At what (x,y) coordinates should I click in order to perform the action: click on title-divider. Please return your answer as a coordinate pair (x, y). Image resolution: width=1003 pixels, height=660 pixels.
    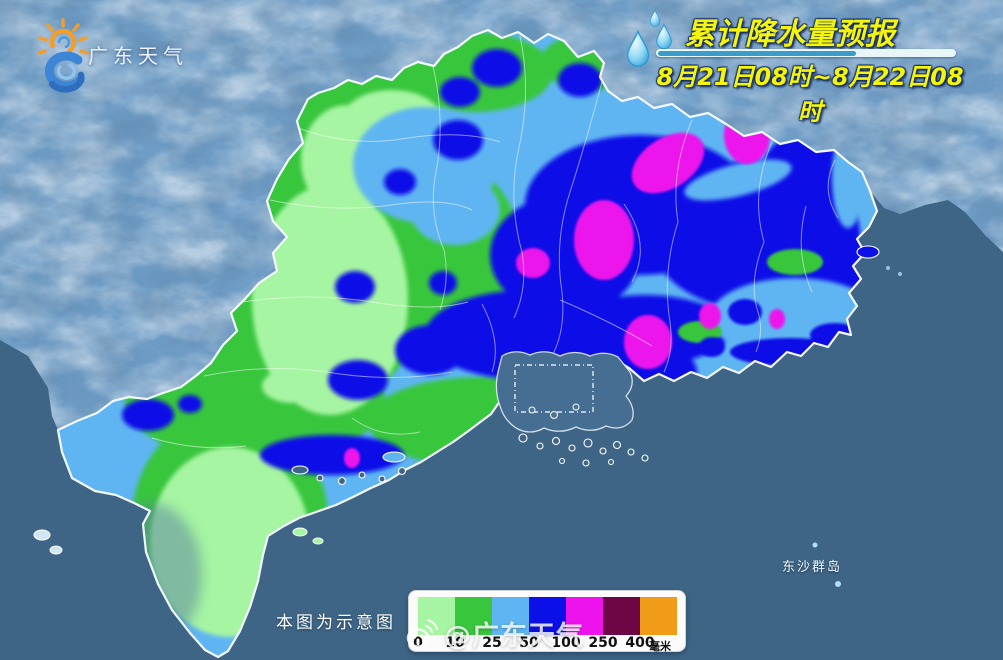
    Looking at the image, I should click on (806, 53).